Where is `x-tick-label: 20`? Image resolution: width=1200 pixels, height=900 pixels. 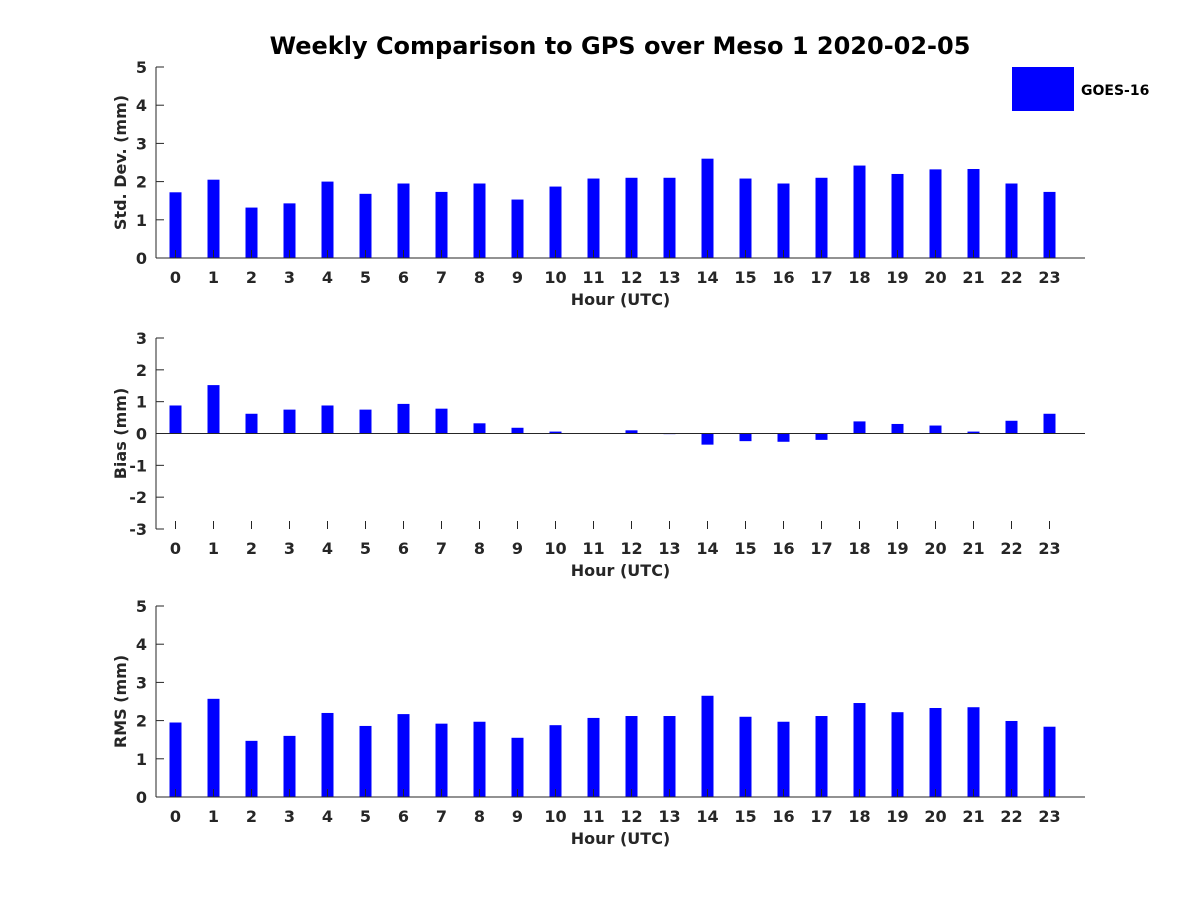
x-tick-label: 20 is located at coordinates (935, 548).